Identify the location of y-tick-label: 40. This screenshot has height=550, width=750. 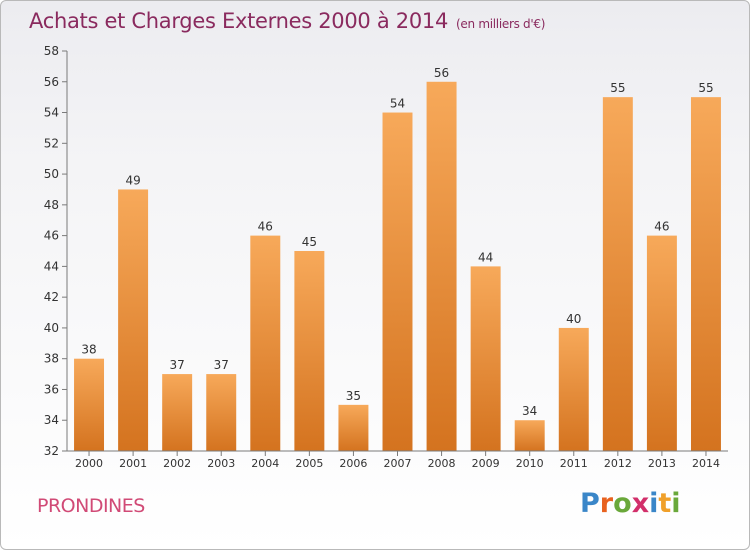
(51, 328).